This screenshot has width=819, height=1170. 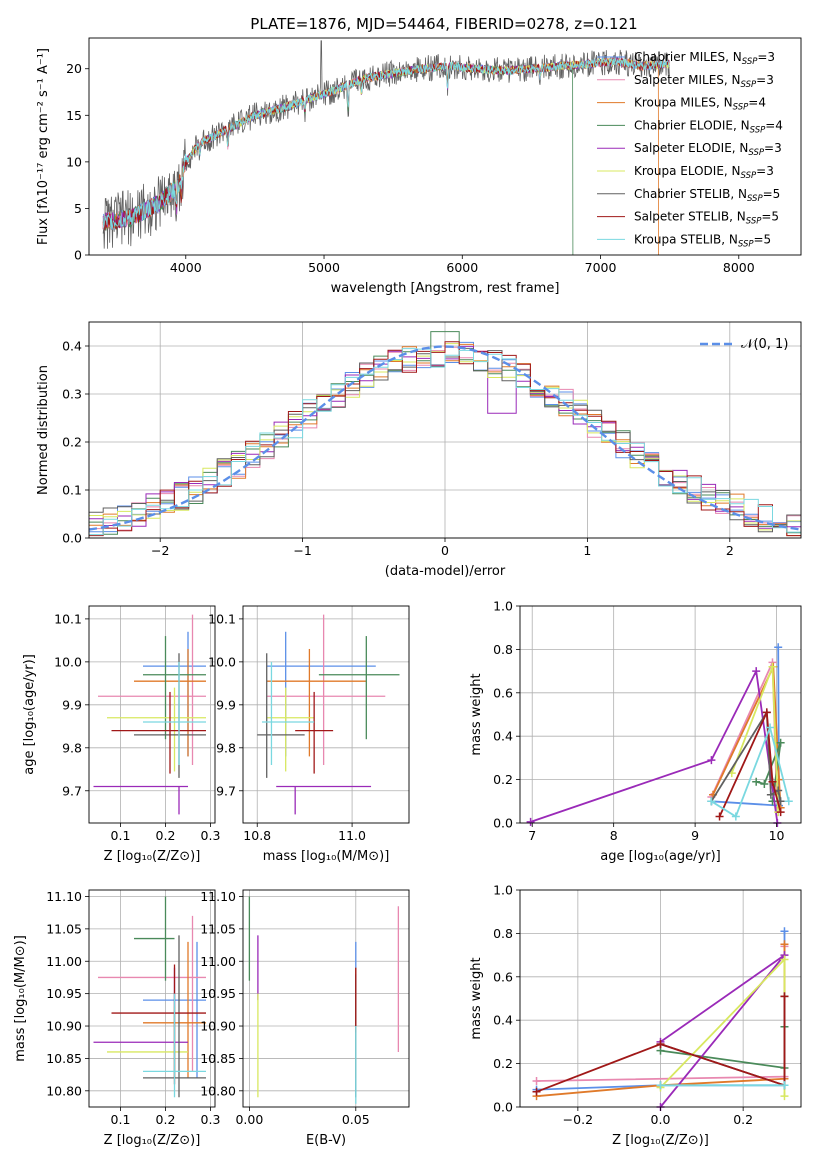 What do you see at coordinates (503, 890) in the screenshot?
I see `y-tick-label: 1.0` at bounding box center [503, 890].